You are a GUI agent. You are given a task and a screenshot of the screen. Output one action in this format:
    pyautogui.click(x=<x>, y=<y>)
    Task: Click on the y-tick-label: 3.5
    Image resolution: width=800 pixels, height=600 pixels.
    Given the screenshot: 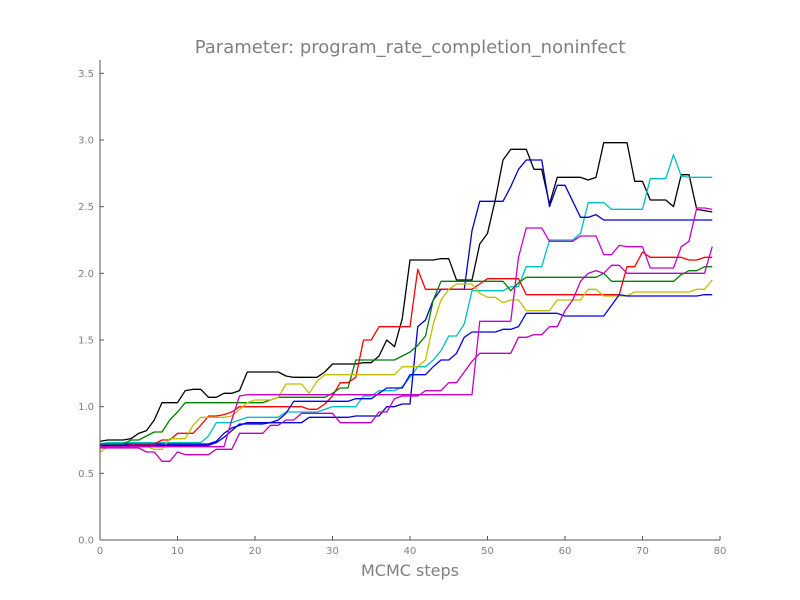 What is the action you would take?
    pyautogui.click(x=86, y=74)
    